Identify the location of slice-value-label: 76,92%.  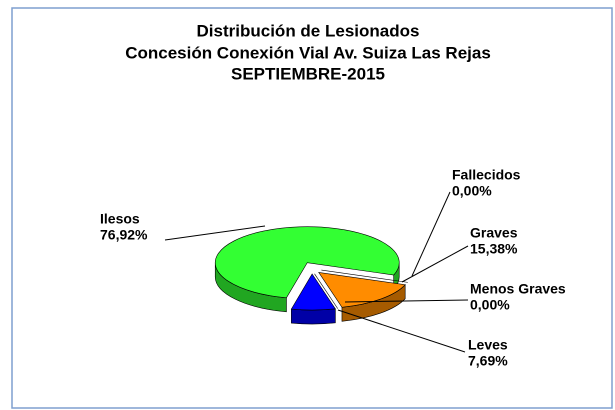
(124, 235).